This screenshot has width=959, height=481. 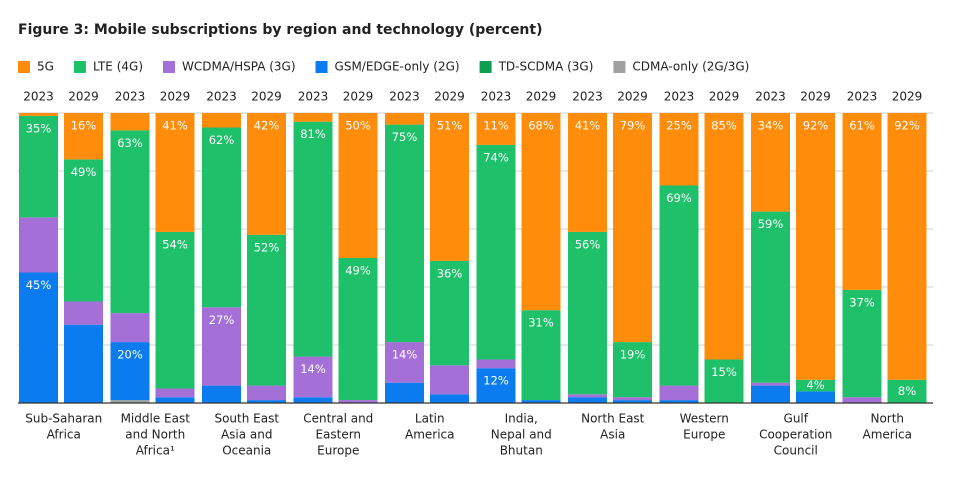 What do you see at coordinates (338, 419) in the screenshot?
I see `region-label: Central and` at bounding box center [338, 419].